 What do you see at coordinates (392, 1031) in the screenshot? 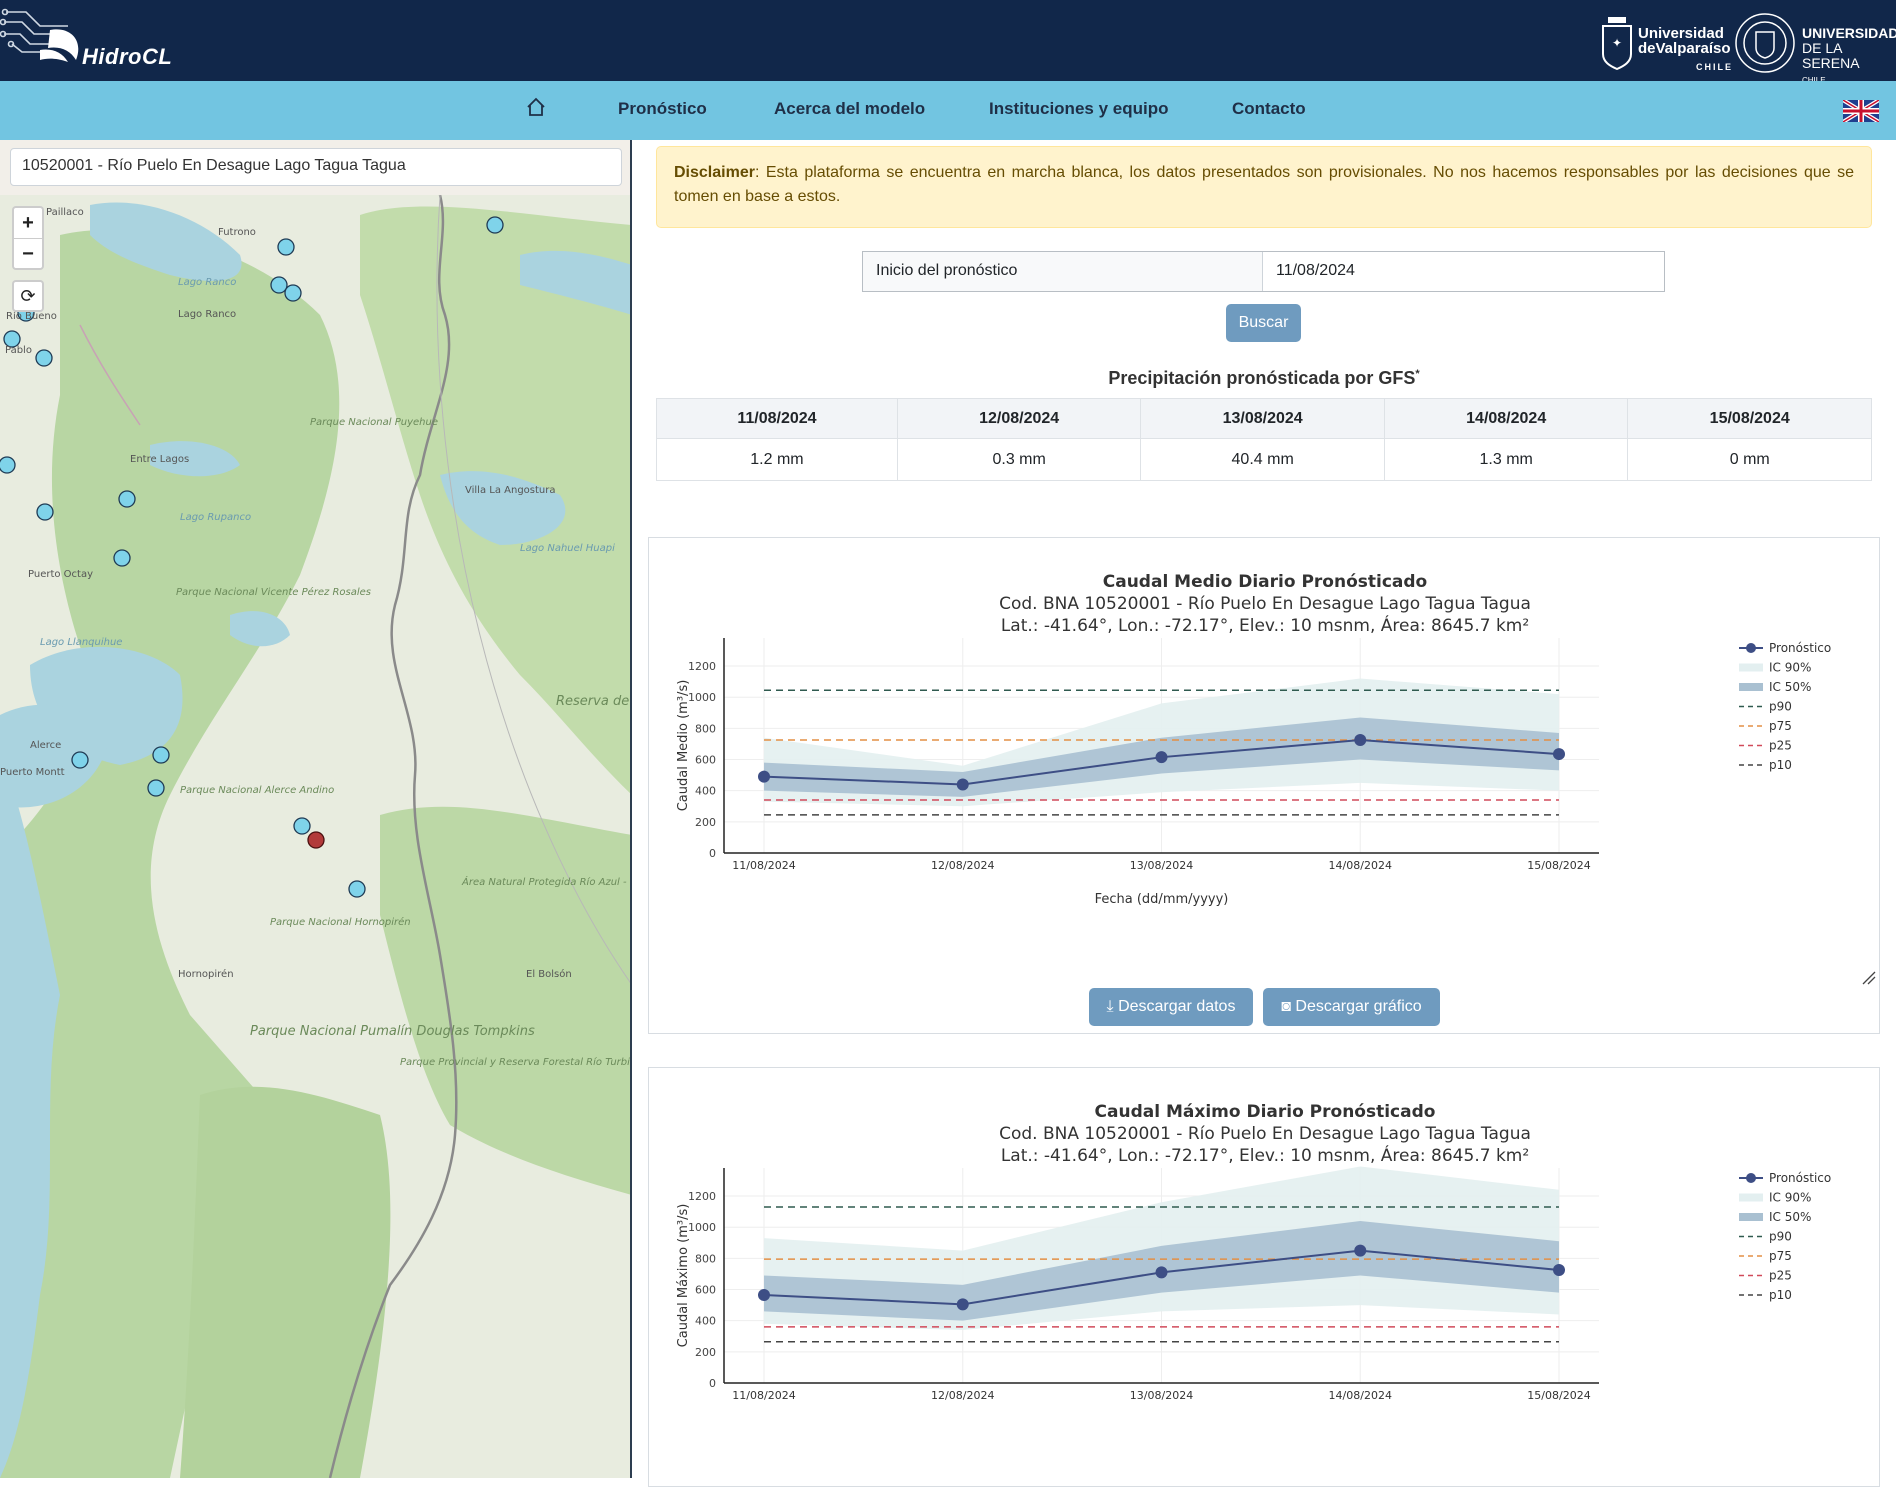
I see `map-label: Parque Nacional Pumalín Douglas Tompkins` at bounding box center [392, 1031].